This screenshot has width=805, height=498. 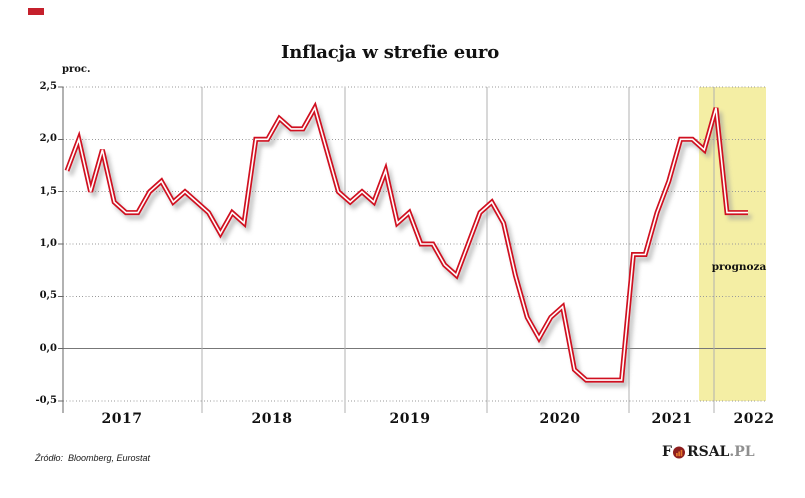 I want to click on year-label: 2017, so click(x=122, y=419).